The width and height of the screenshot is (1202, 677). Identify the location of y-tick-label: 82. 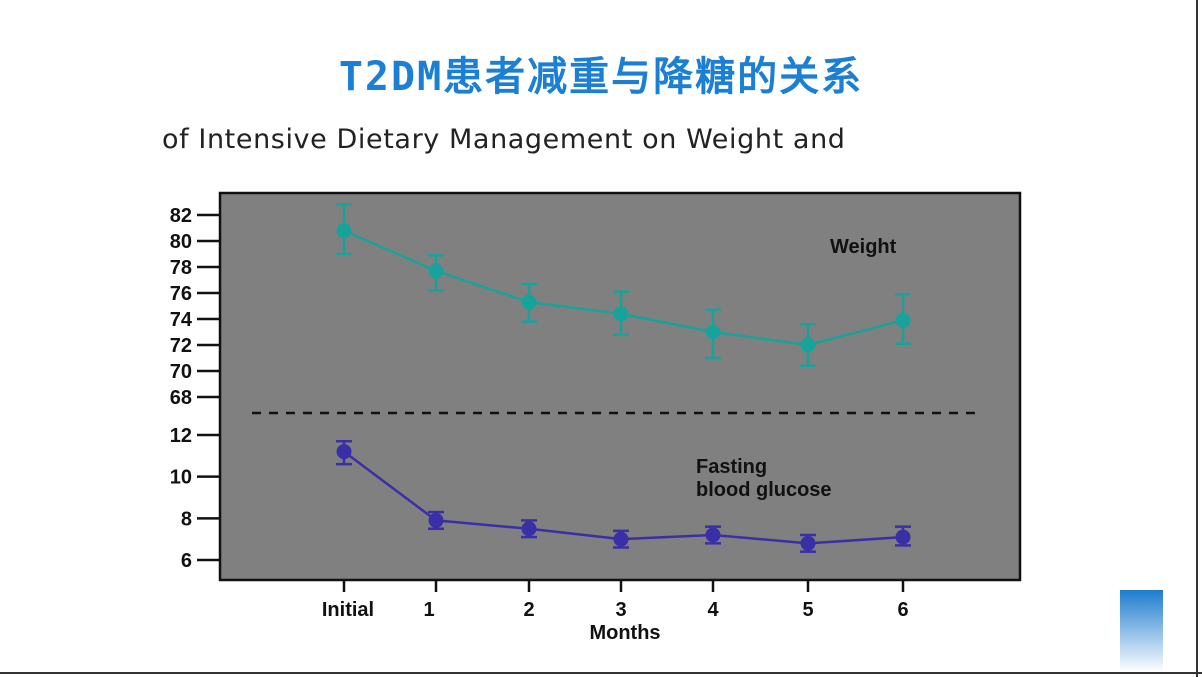
(181, 216).